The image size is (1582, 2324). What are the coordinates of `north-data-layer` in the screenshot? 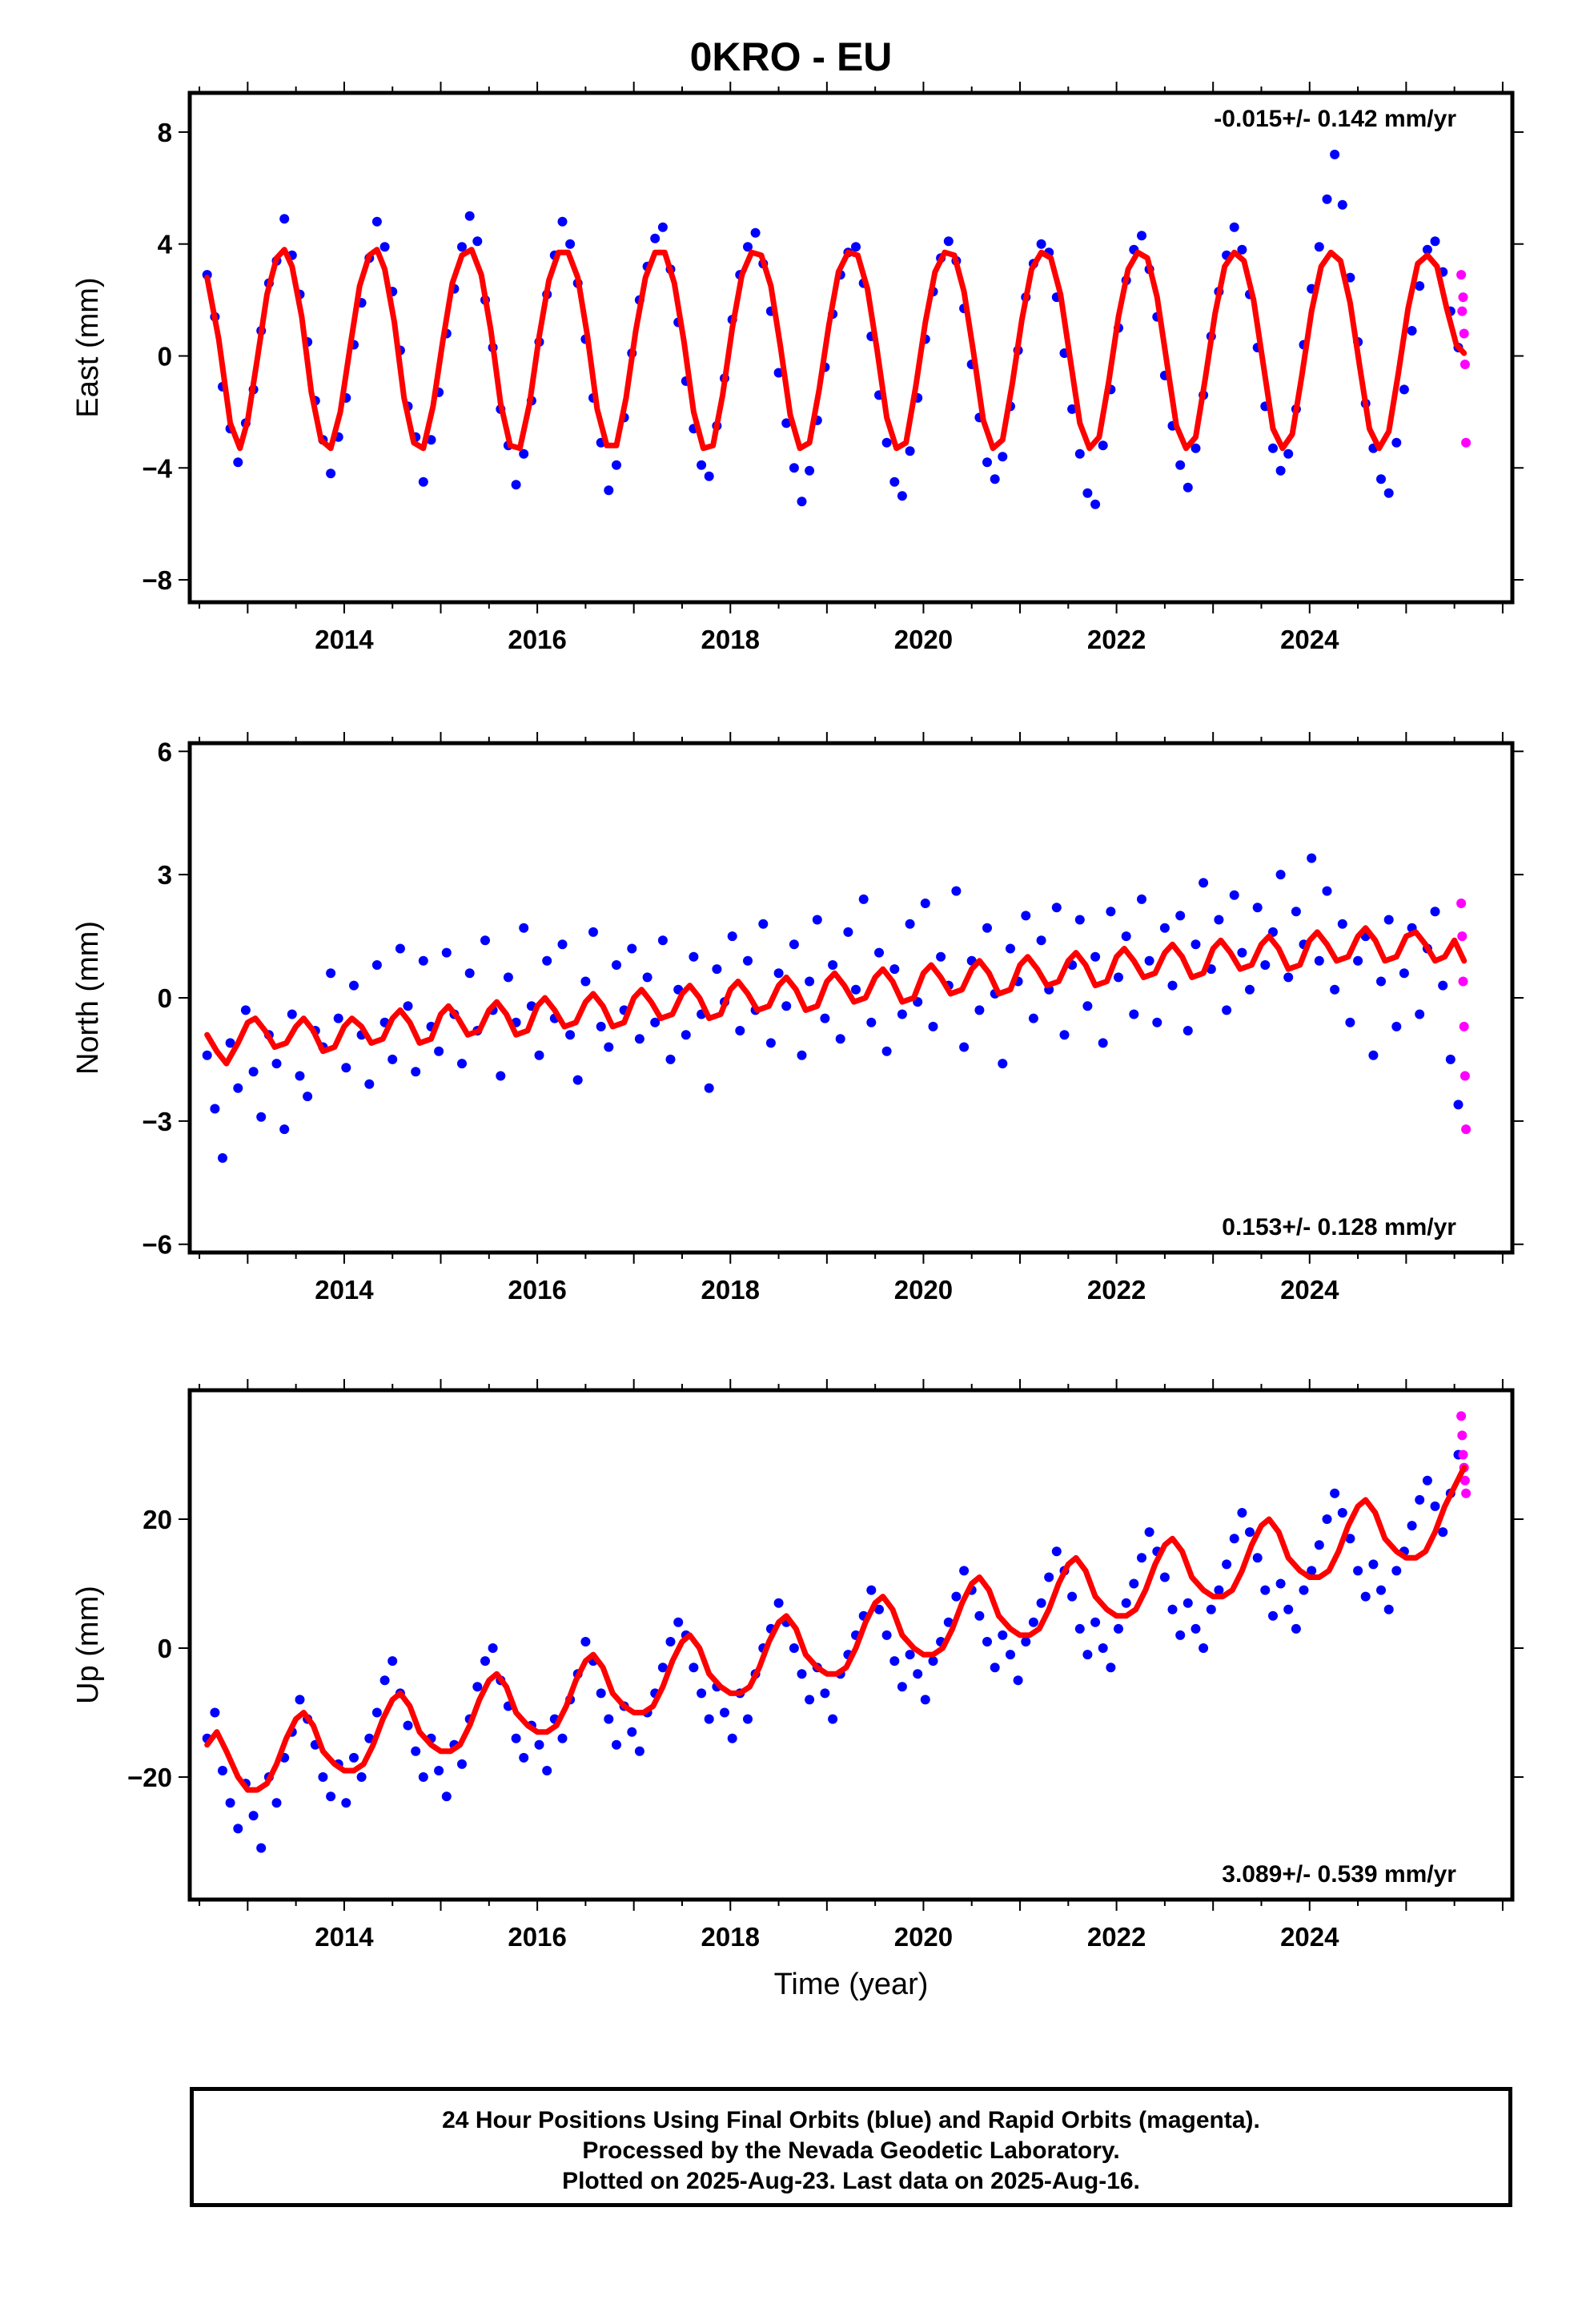 It's located at (837, 1008).